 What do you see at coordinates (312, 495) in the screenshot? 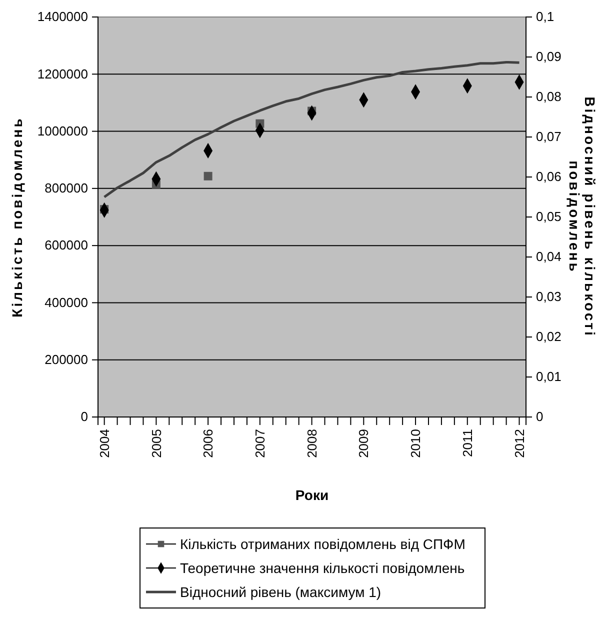
I see `x-axis-title: Роки` at bounding box center [312, 495].